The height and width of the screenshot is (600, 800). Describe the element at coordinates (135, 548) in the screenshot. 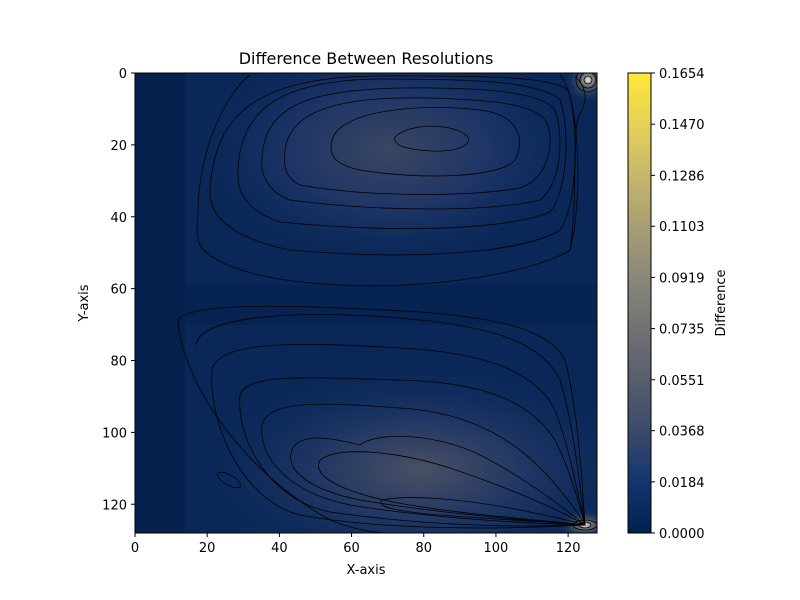

I see `x-tick-label: 0` at that location.